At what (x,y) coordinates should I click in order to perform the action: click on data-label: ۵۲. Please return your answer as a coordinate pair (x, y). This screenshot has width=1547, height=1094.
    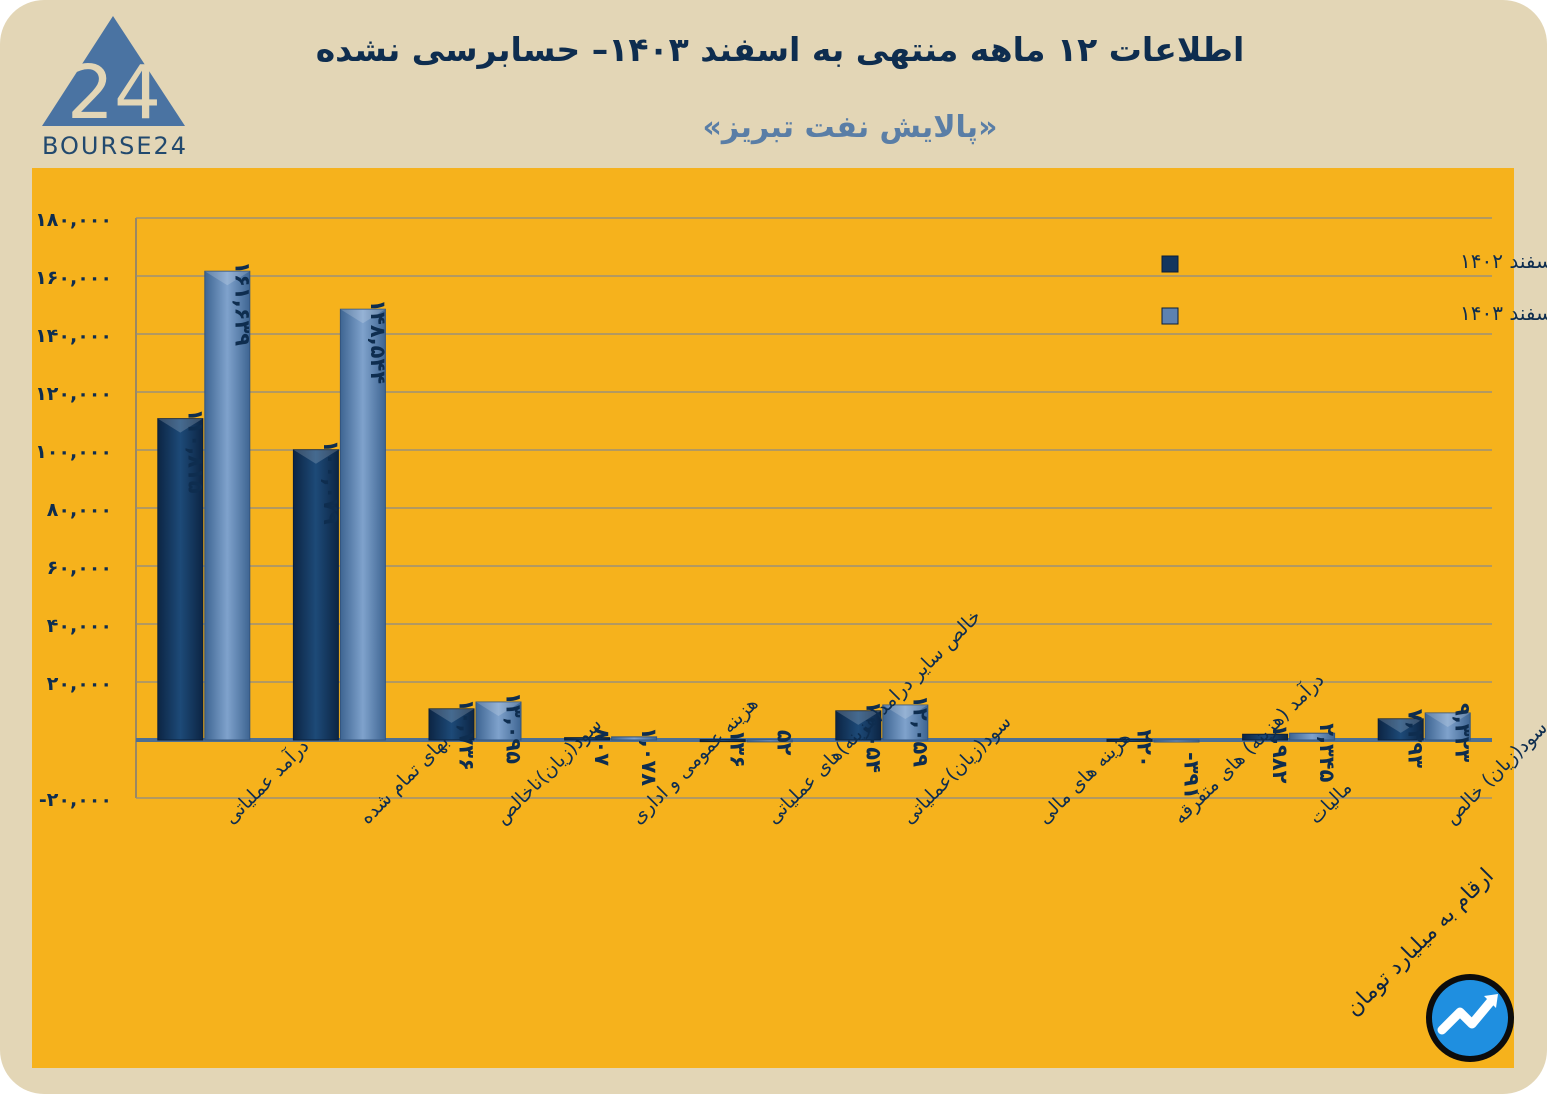
    Looking at the image, I should click on (785, 743).